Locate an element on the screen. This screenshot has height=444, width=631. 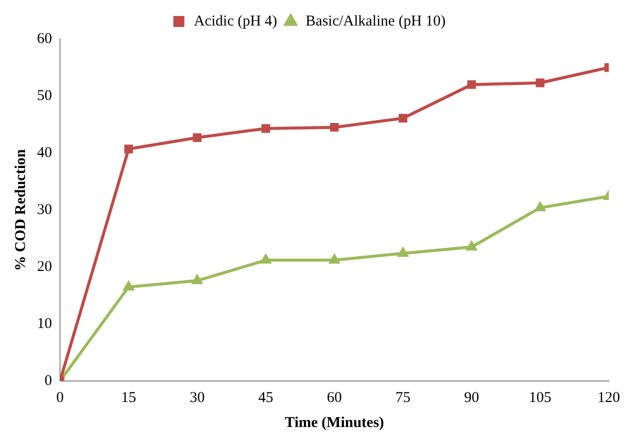
legend-label: Basic/Alkaline (pH 10) is located at coordinates (376, 21).